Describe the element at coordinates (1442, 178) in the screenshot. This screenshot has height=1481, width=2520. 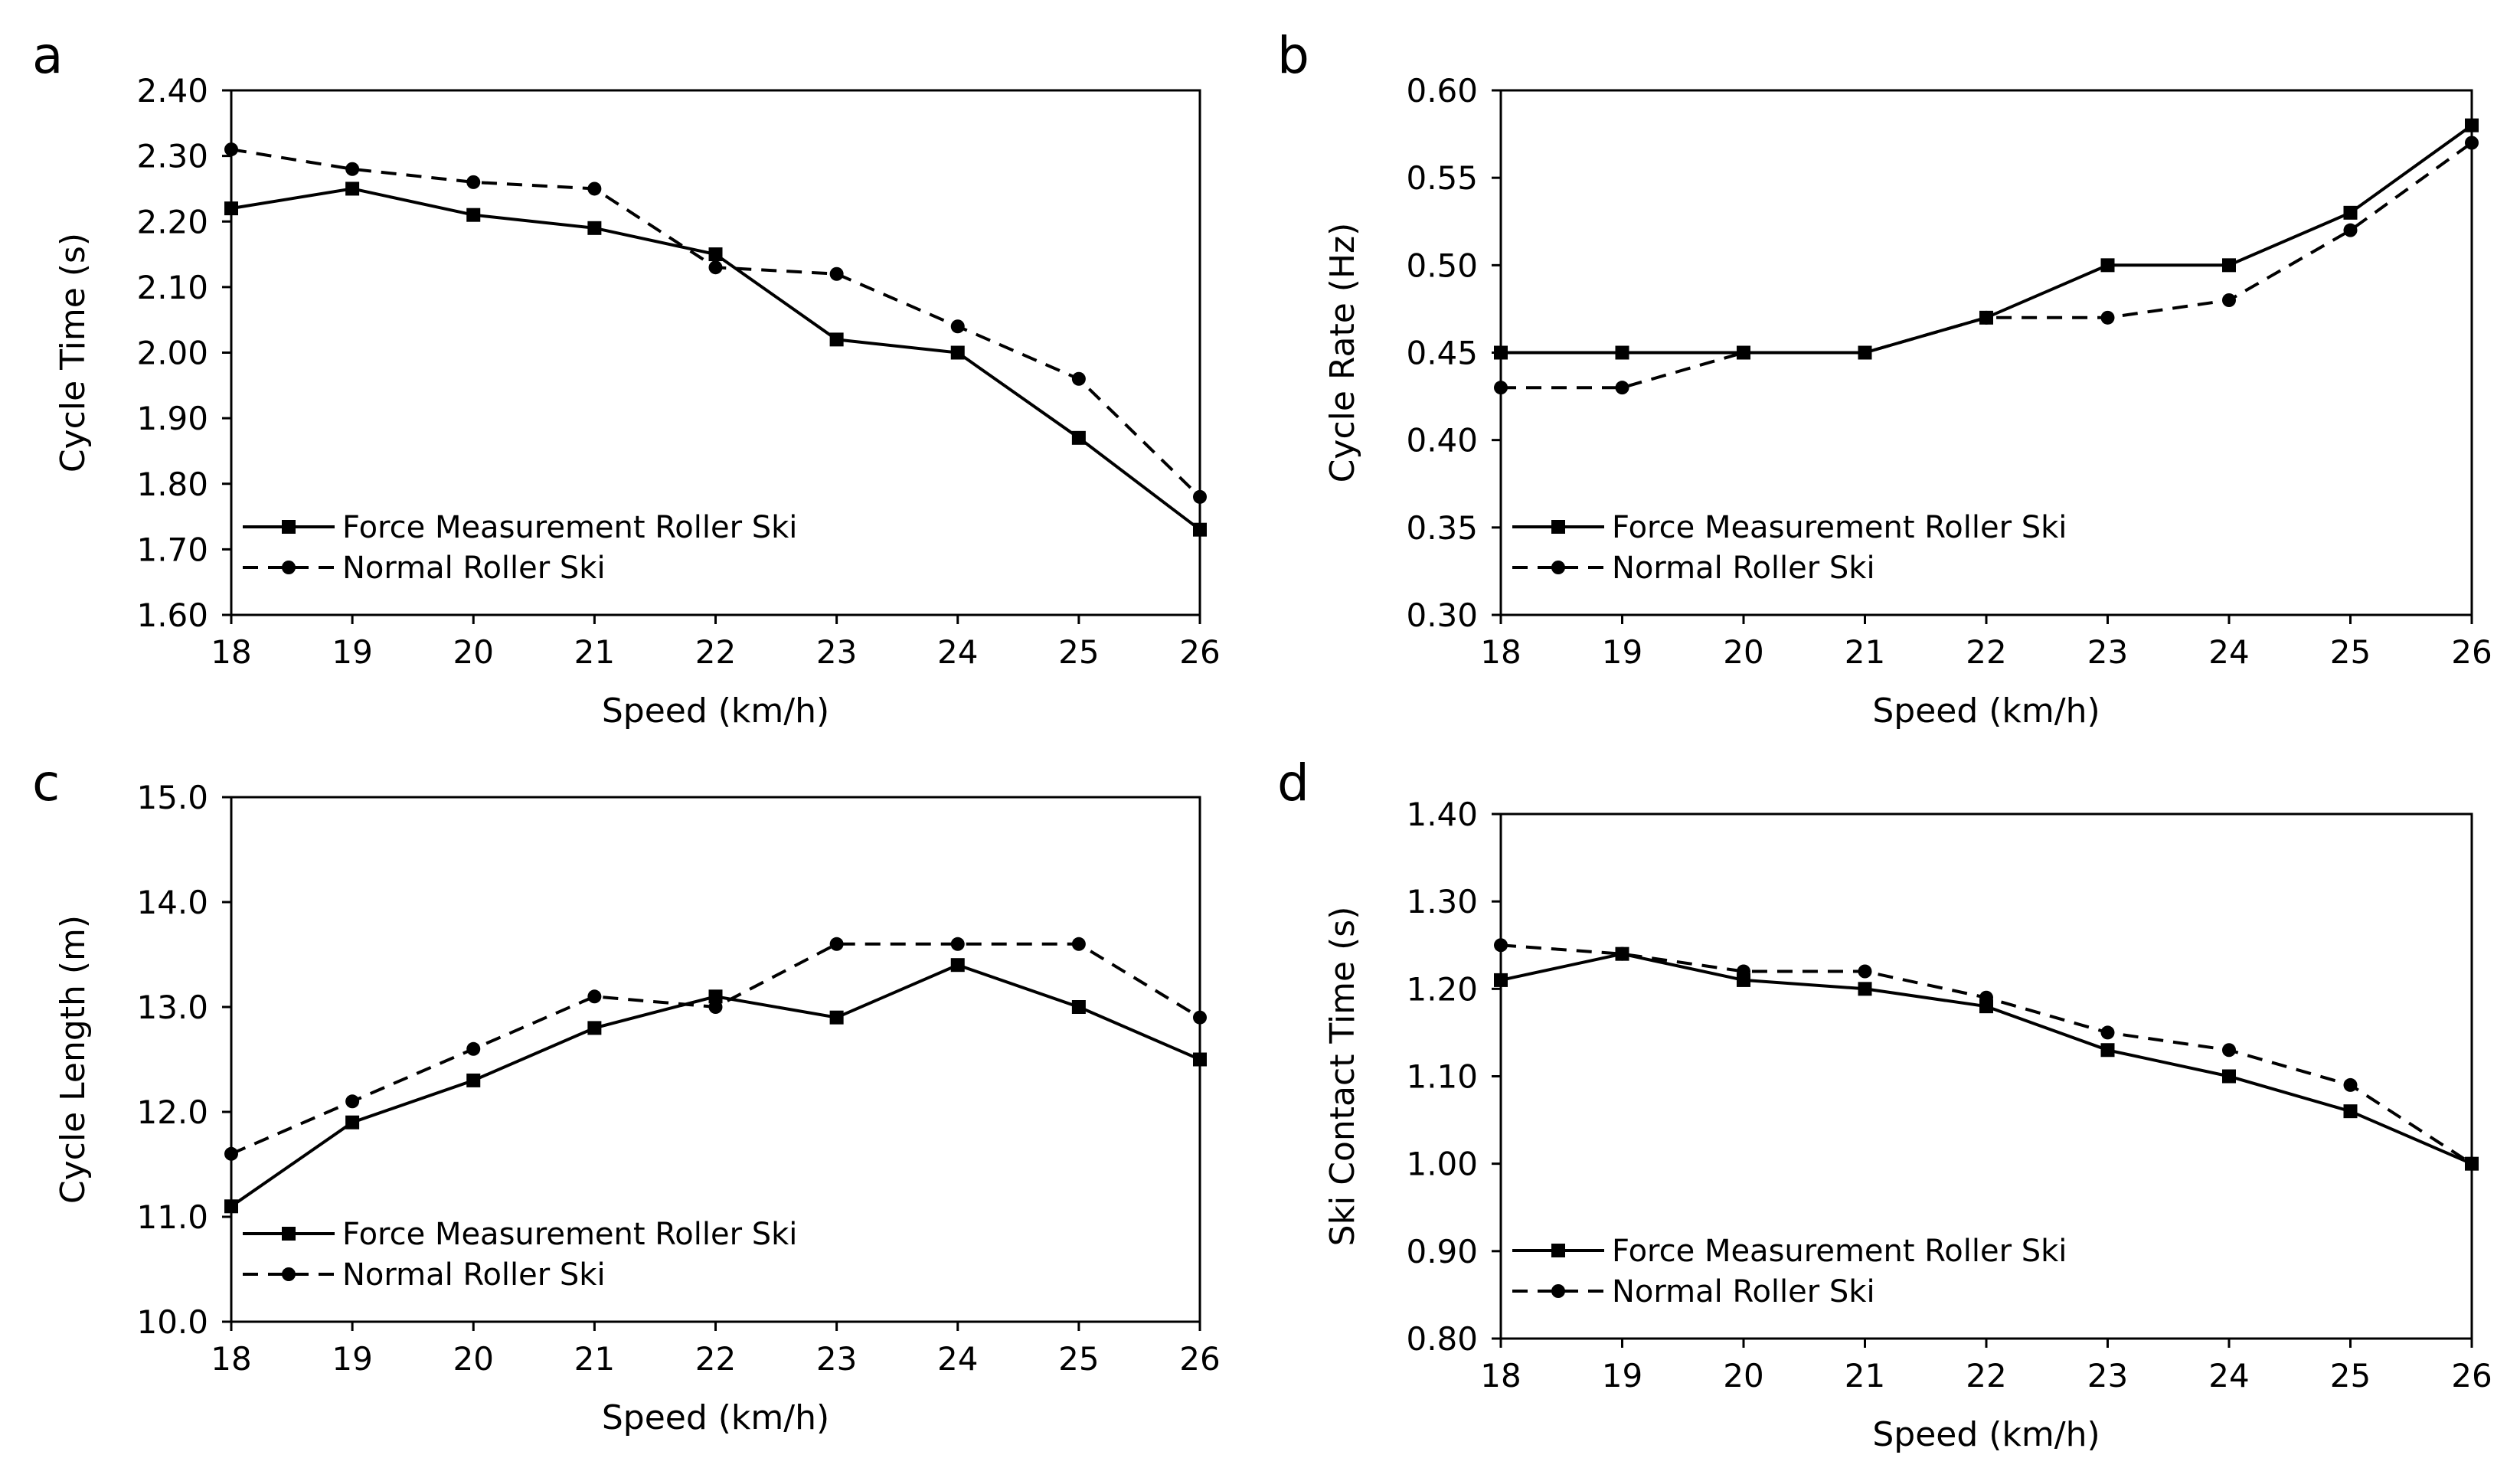
I see `y-tick-label: 0.55` at that location.